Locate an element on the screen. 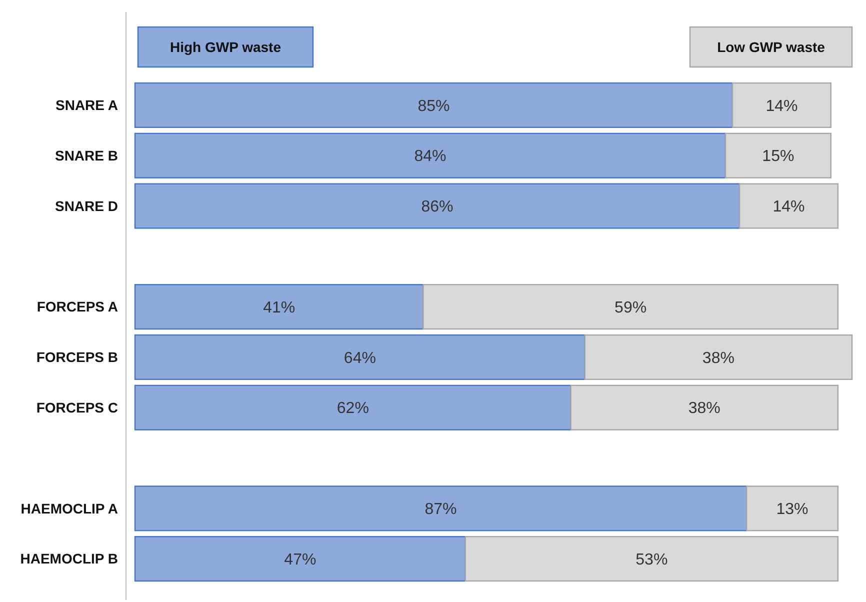 The width and height of the screenshot is (866, 602). data-label: 62% is located at coordinates (352, 409).